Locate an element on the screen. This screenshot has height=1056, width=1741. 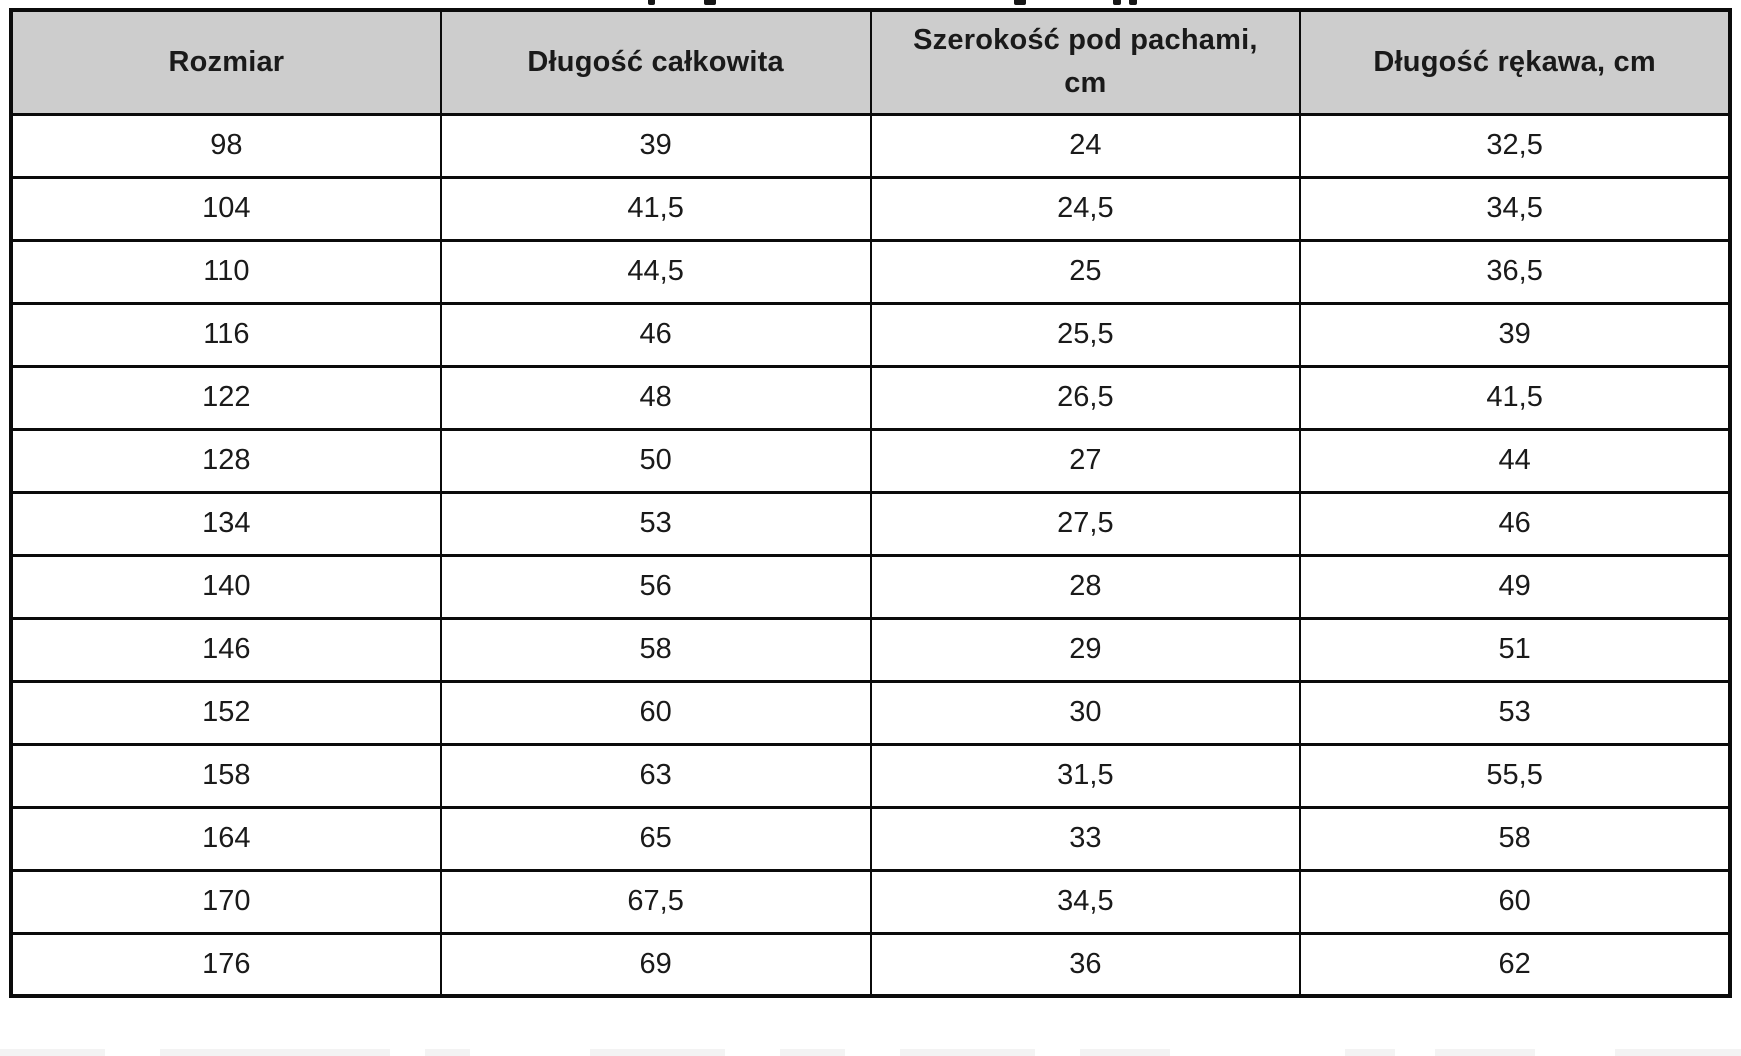
table-row-98: 98 39 24 32,5 is located at coordinates (870, 145).